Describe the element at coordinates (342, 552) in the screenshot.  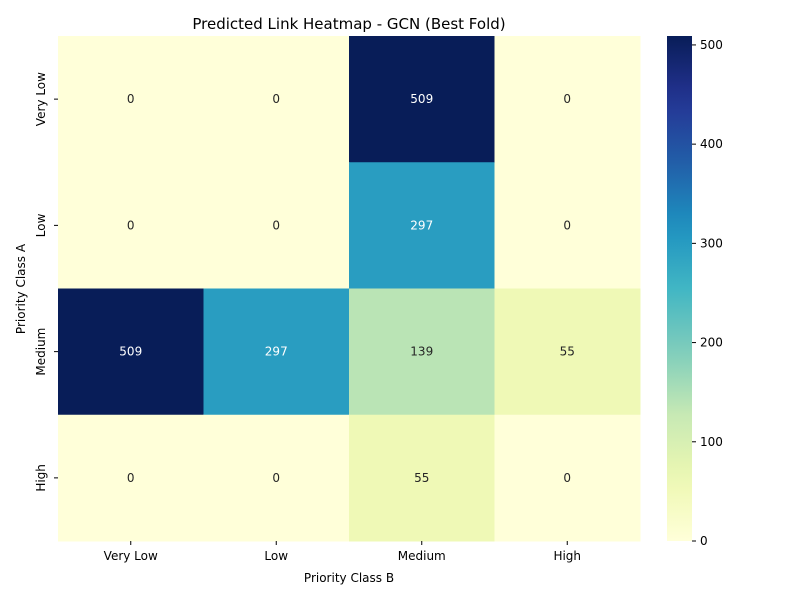
I see `x-axis-ticks: Very Low Low Medium High` at that location.